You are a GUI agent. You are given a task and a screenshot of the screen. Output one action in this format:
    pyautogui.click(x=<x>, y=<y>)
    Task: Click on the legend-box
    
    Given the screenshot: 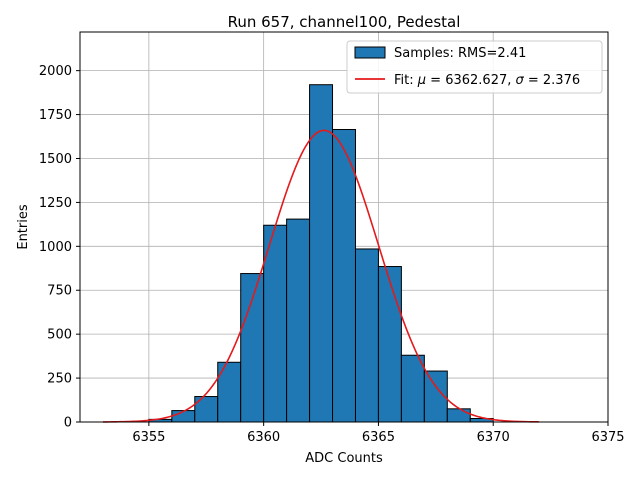 What is the action you would take?
    pyautogui.click(x=474, y=67)
    